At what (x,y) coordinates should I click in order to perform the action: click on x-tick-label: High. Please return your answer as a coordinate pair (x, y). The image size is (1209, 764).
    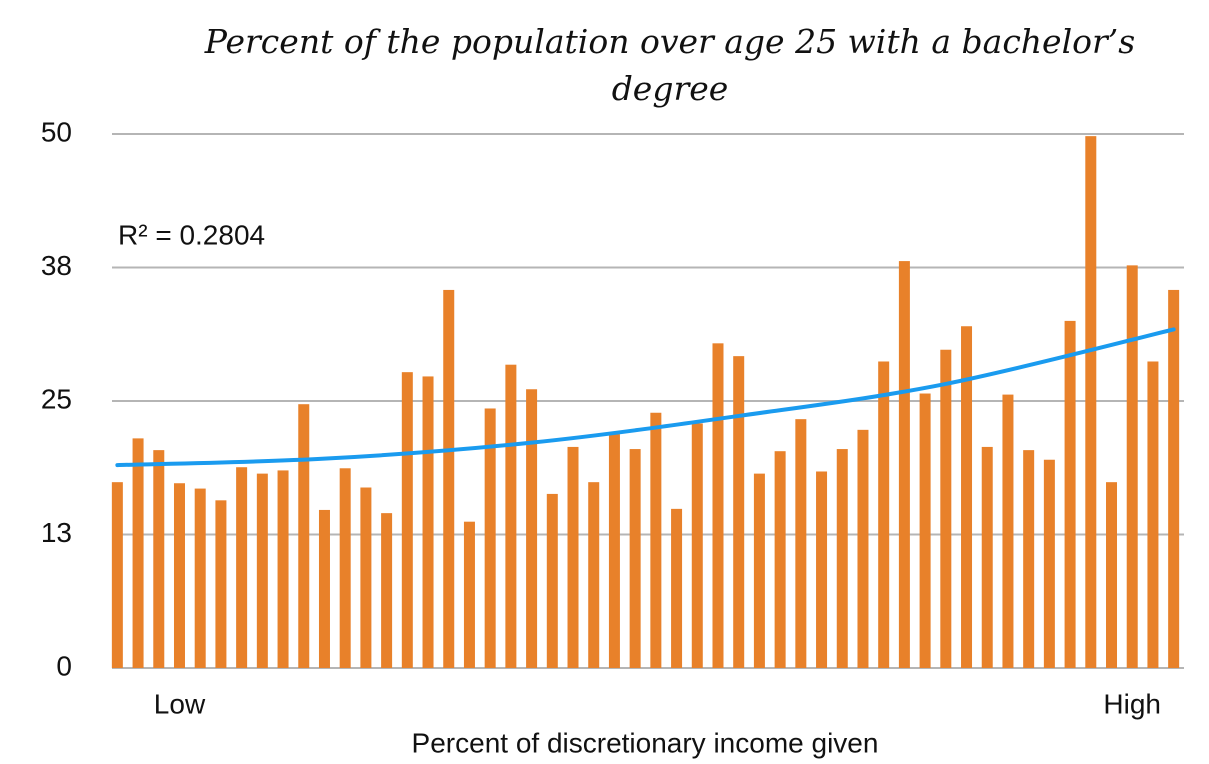
    Looking at the image, I should click on (1132, 703).